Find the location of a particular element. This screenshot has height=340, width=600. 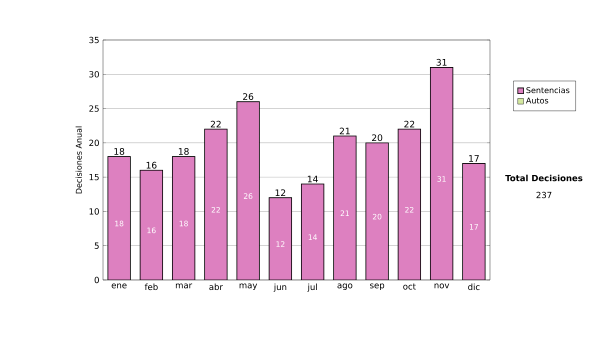

y-tick-label: 35 is located at coordinates (94, 40).